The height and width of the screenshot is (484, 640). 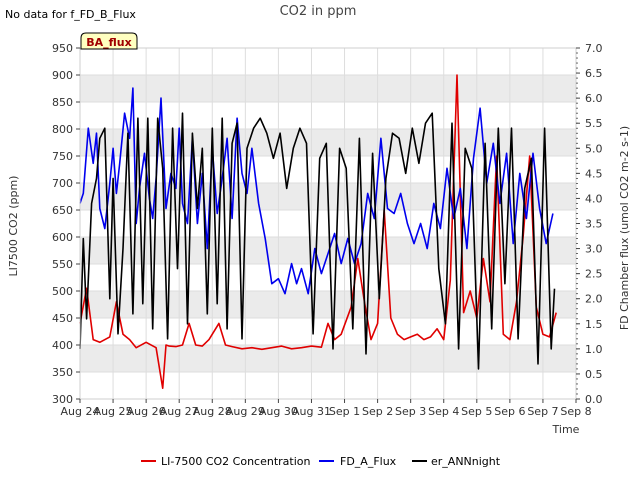 I want to click on x-tick-label: Sep 7, so click(x=542, y=411).